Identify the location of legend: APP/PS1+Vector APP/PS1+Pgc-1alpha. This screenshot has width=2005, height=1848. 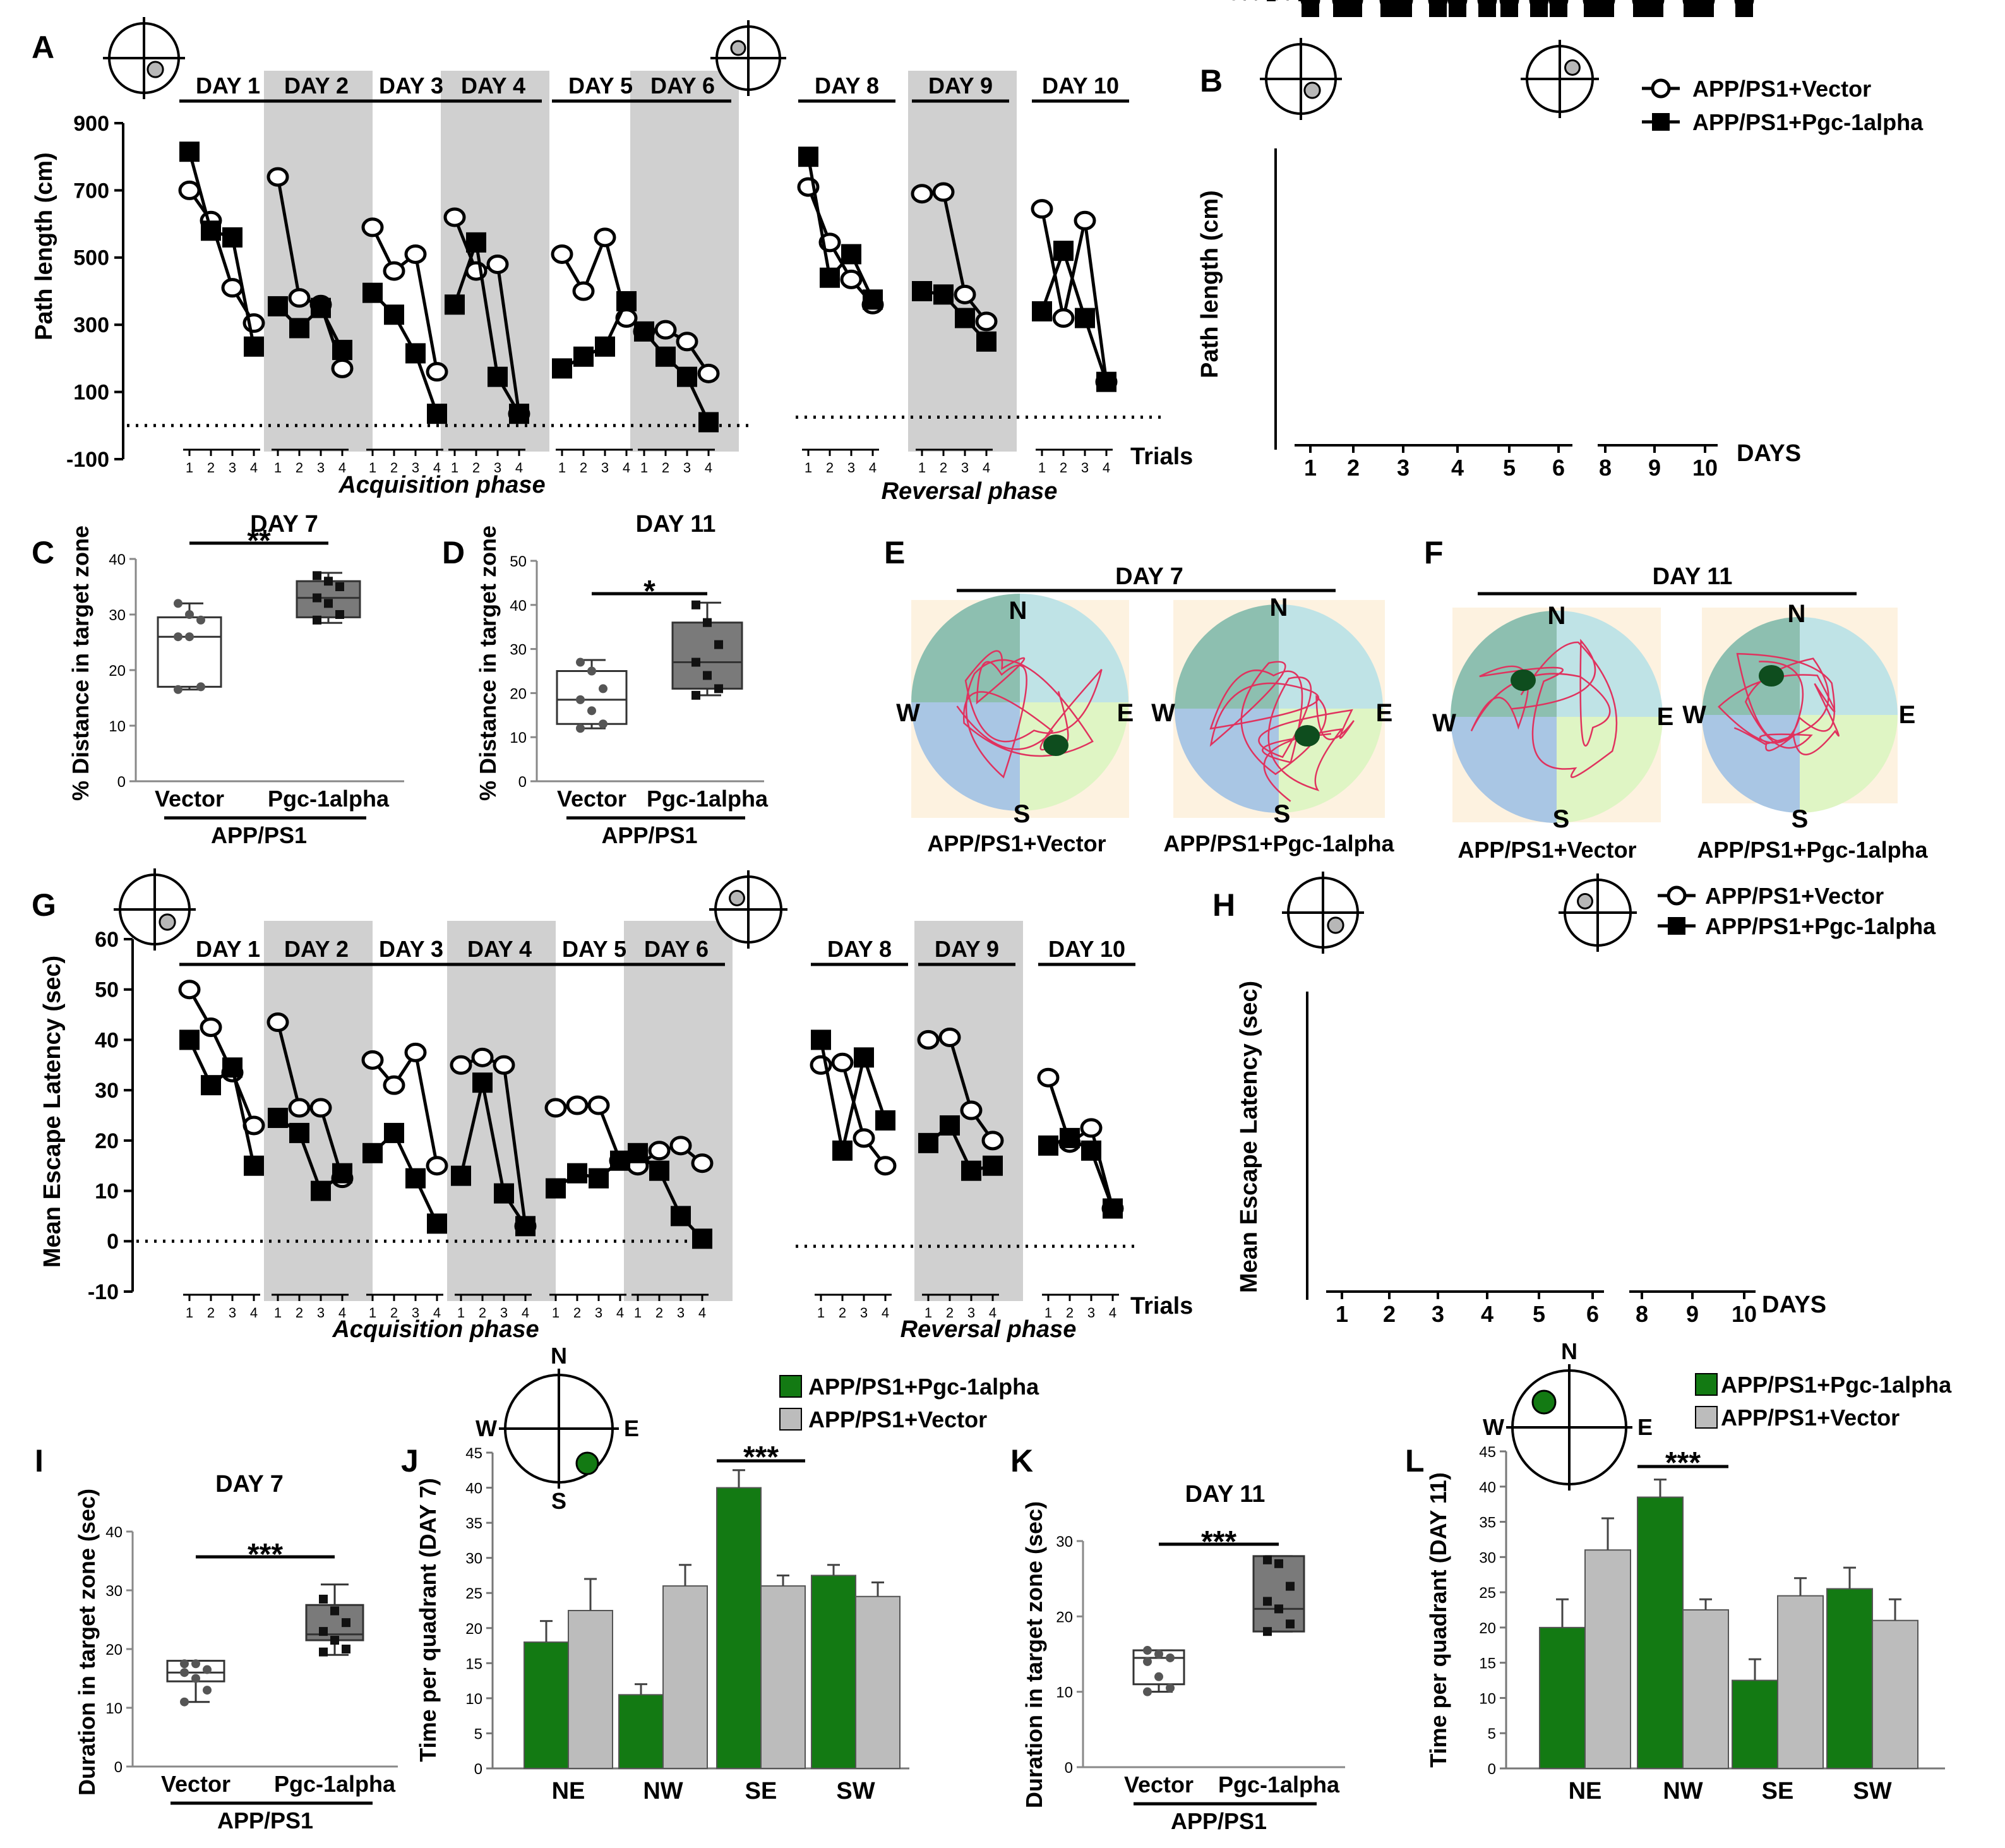
(1783, 105).